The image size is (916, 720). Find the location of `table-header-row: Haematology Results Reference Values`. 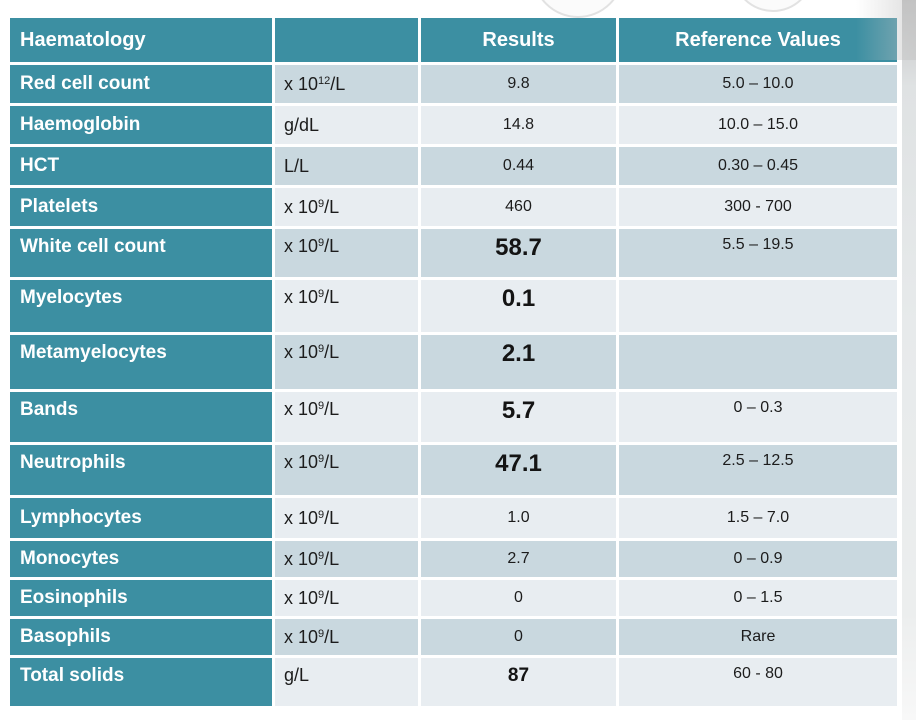

table-header-row: Haematology Results Reference Values is located at coordinates (453, 40).